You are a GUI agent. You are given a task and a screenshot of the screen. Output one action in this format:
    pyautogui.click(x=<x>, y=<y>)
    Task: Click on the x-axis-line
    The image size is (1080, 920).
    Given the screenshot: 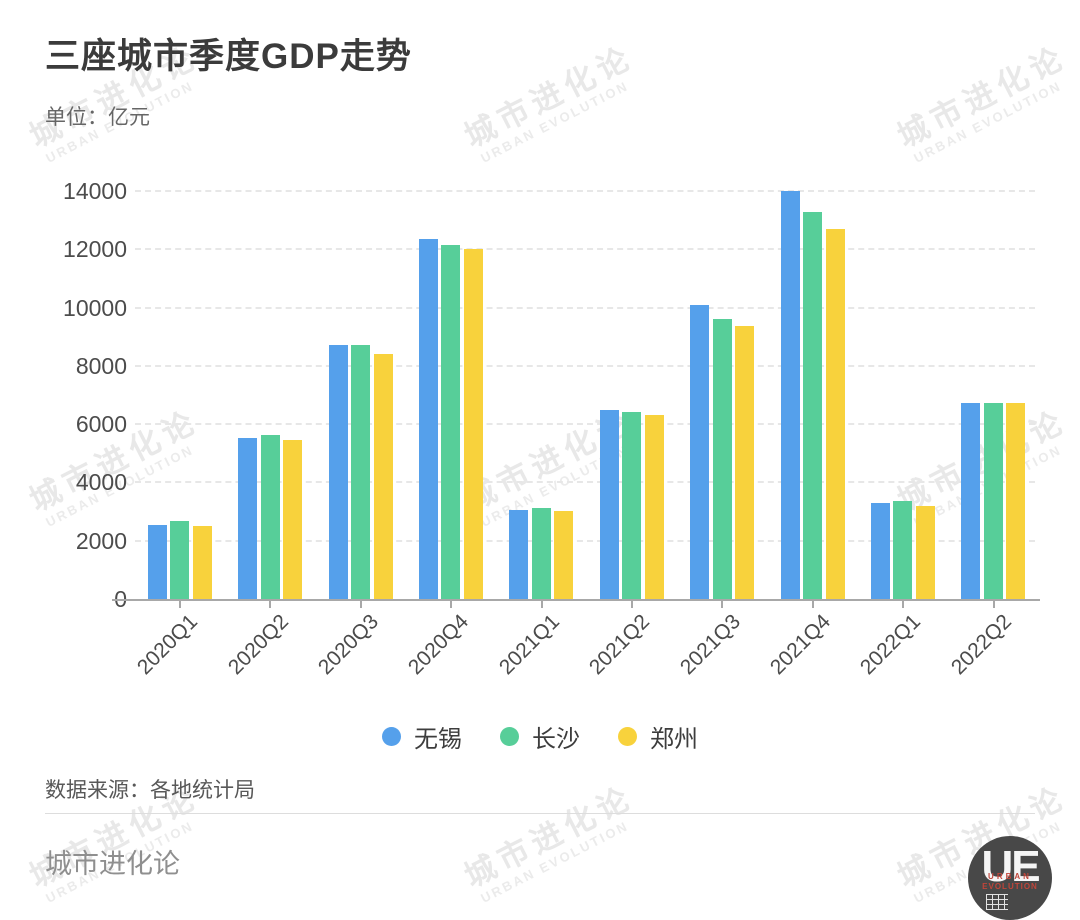 What is the action you would take?
    pyautogui.click(x=576, y=600)
    